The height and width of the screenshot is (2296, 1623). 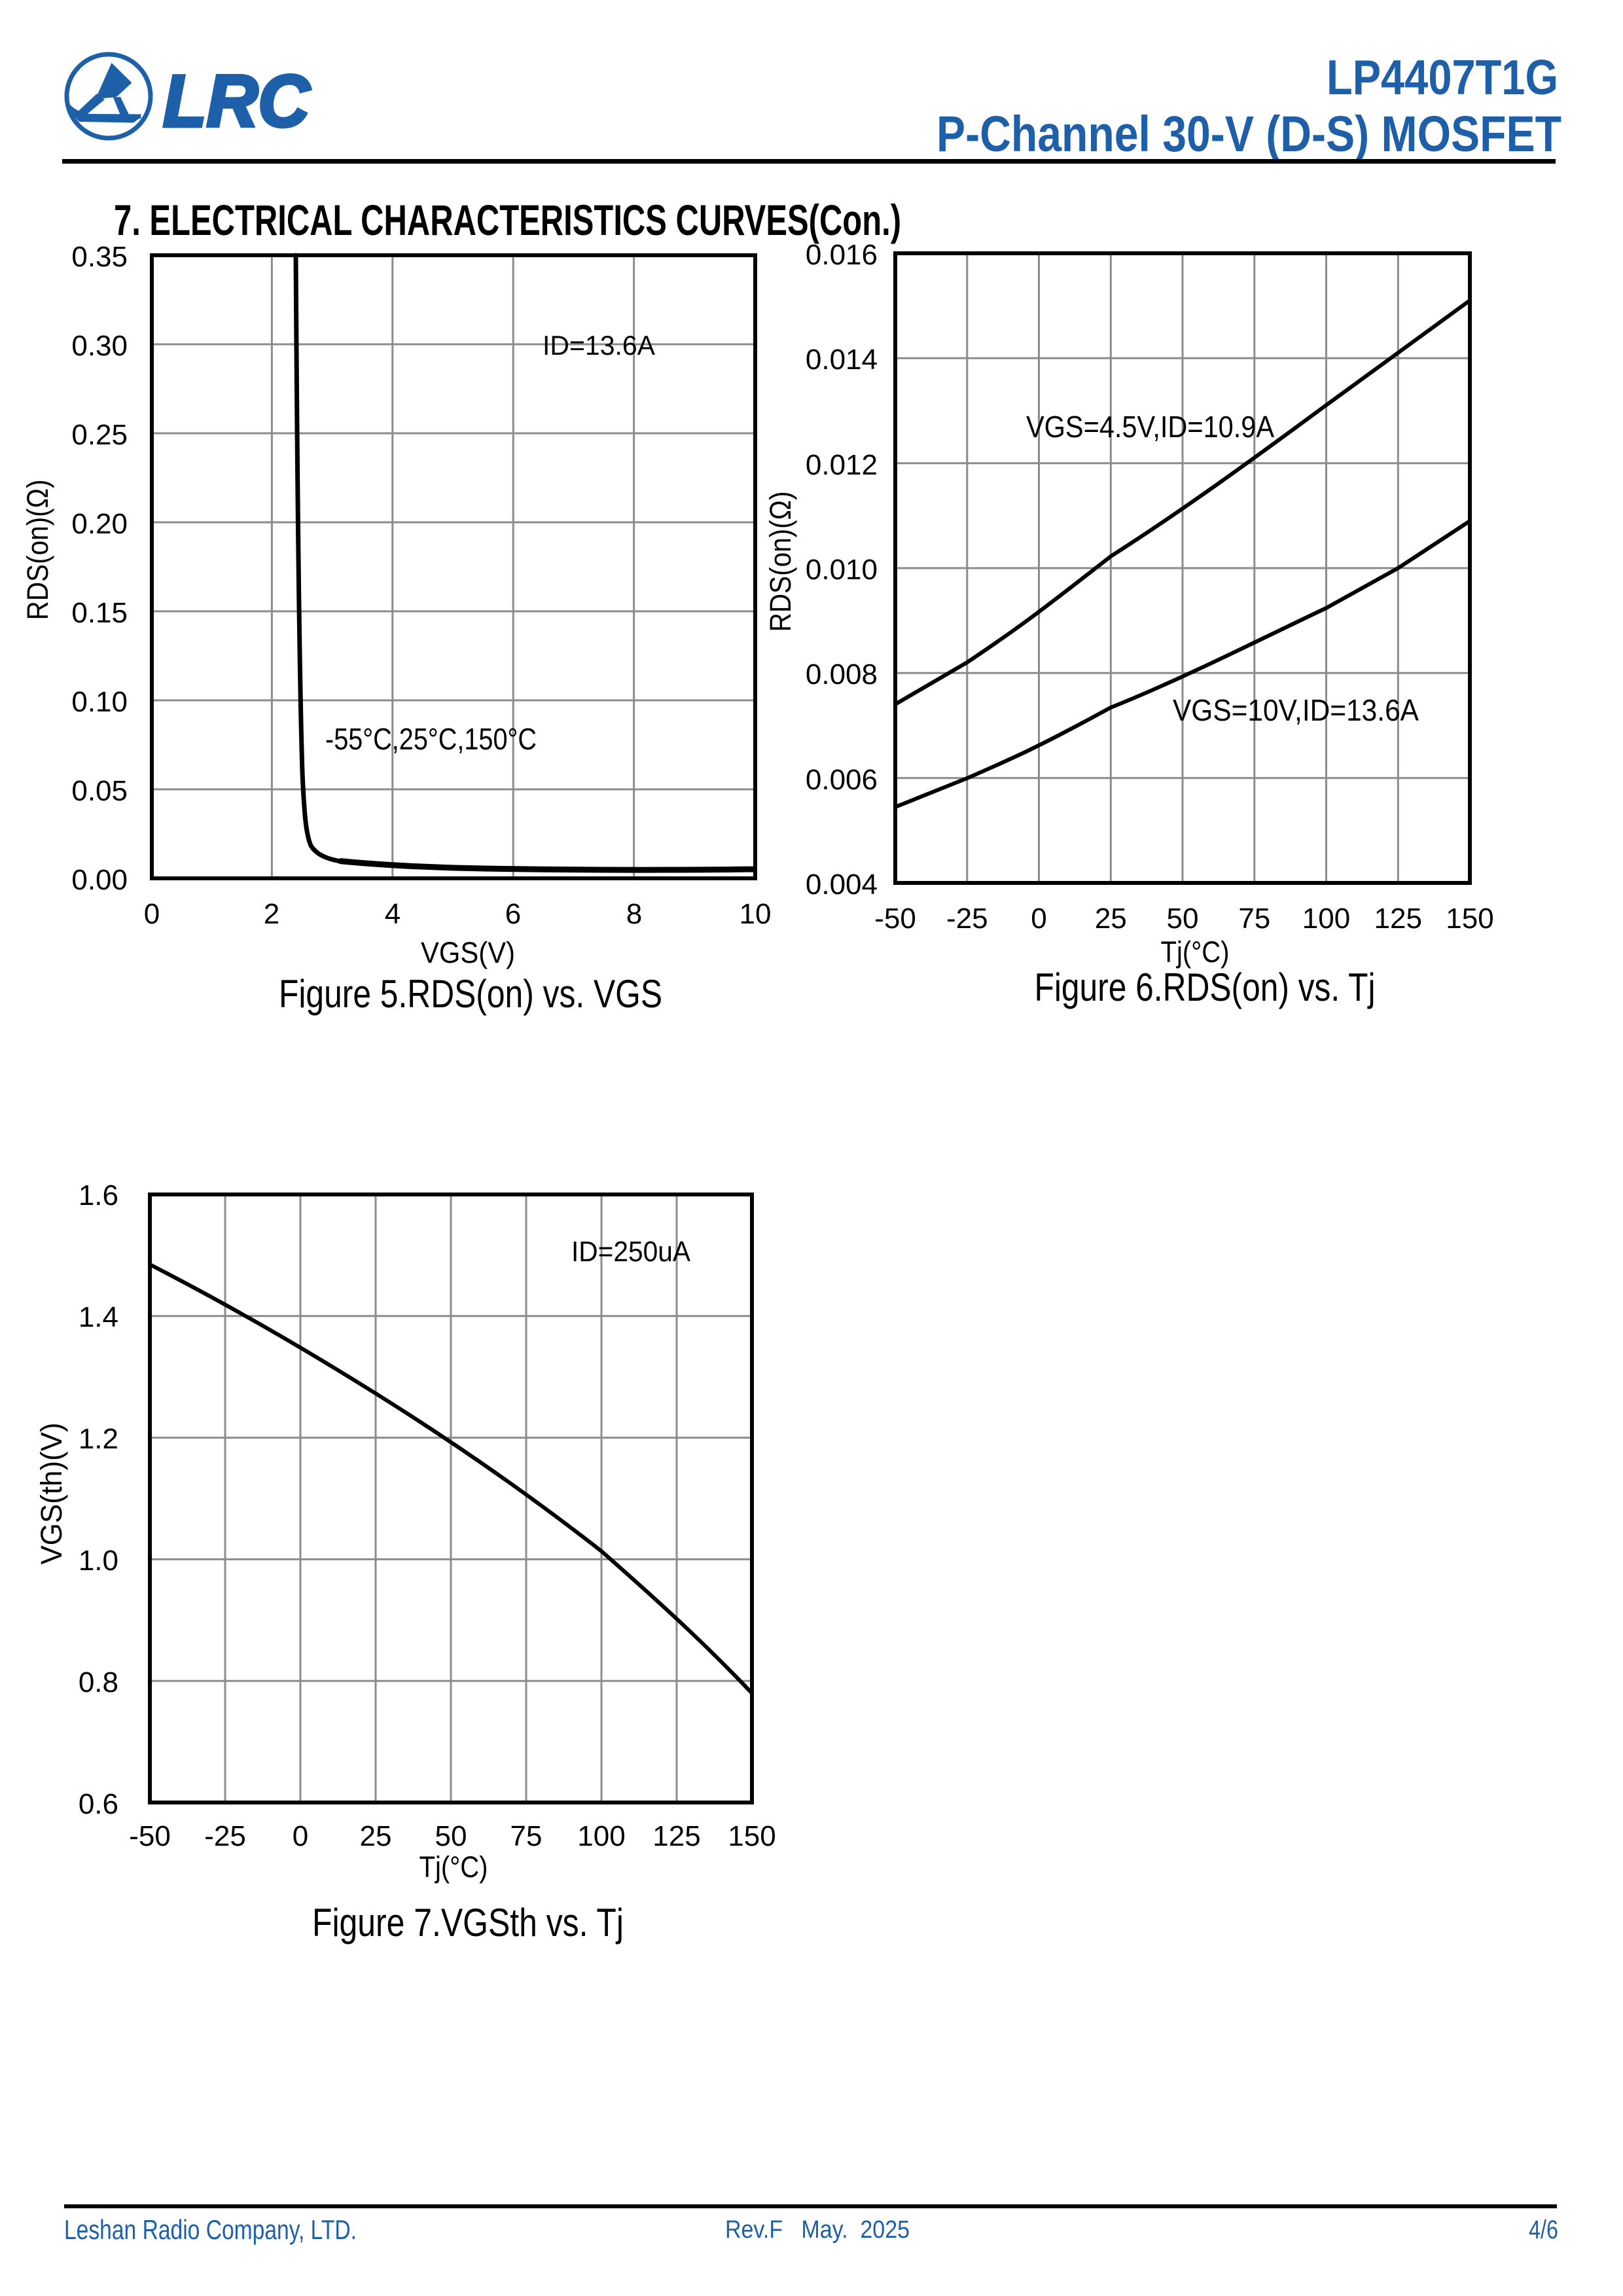 I want to click on svg-text: 0.20, so click(x=99, y=524).